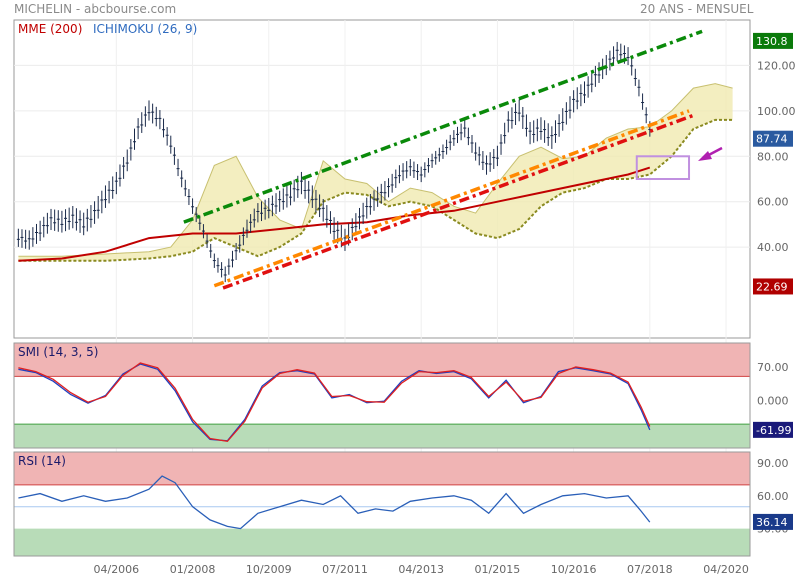 This screenshot has width=800, height=580. What do you see at coordinates (345, 569) in the screenshot?
I see `x-tick-label: 07/2011` at bounding box center [345, 569].